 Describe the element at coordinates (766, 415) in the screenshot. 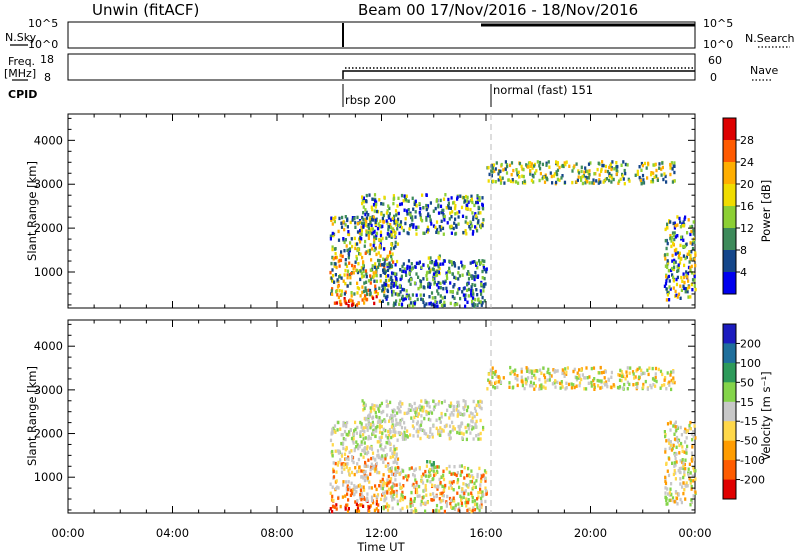

I see `velocity-colorbar-label: Velocity [m s⁻¹]` at that location.